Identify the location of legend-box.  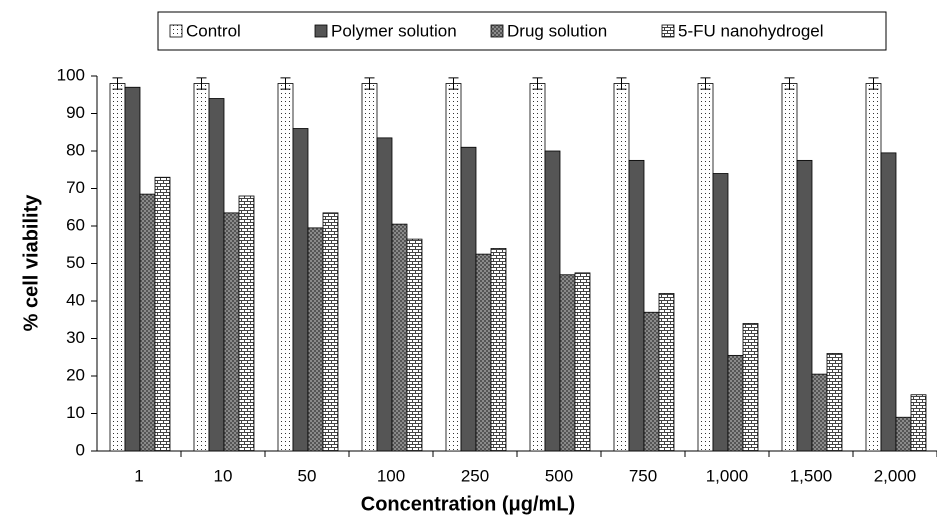
(522, 31).